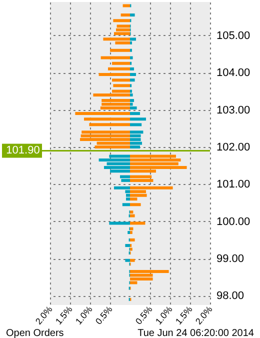  I want to click on text: Tue Jun 24 06:20:00 2014, so click(196, 333).